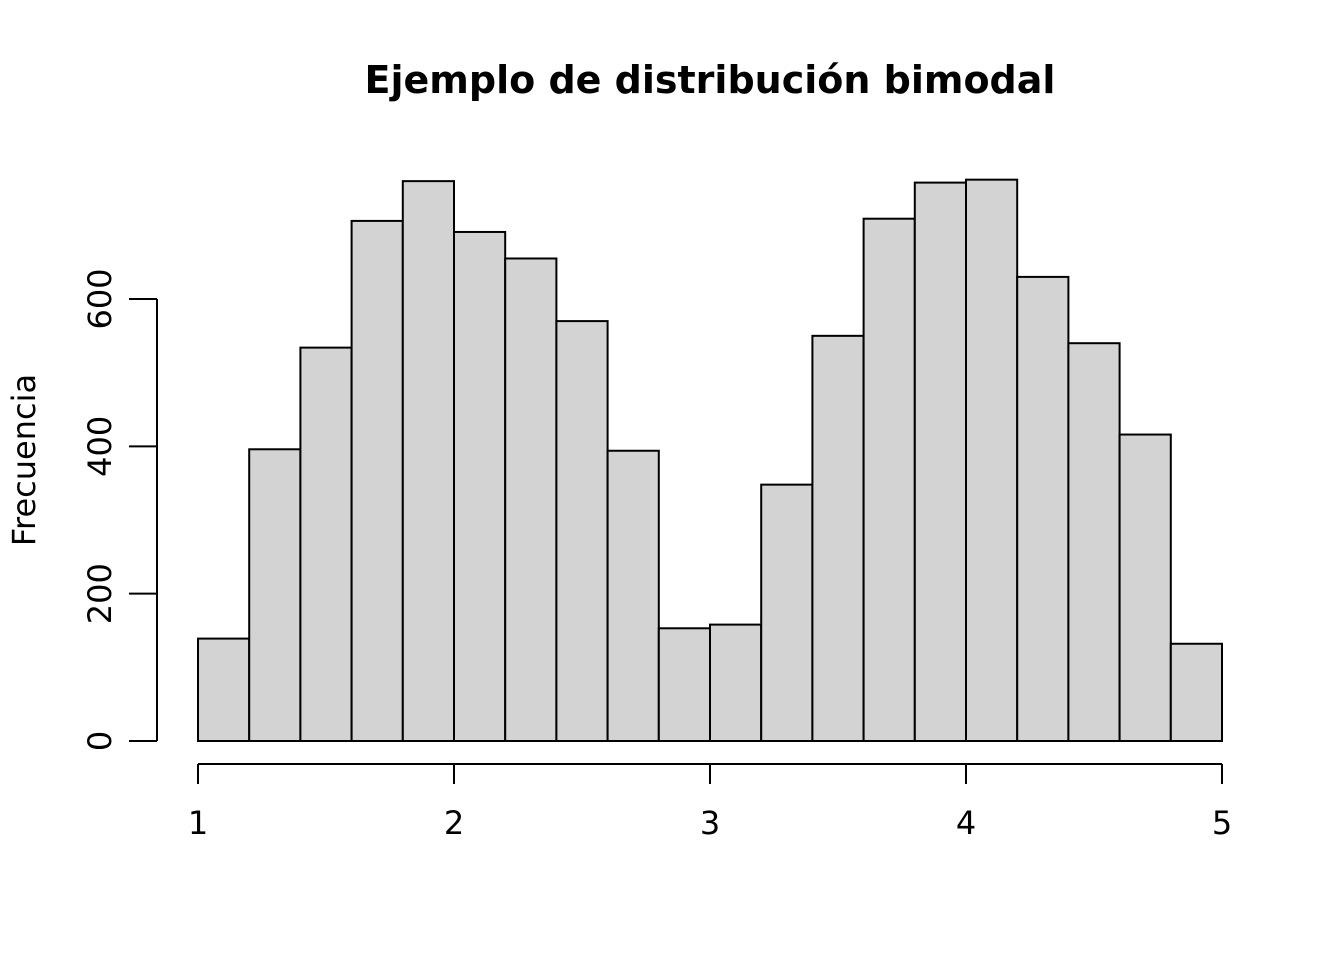 Image resolution: width=1344 pixels, height=960 pixels. What do you see at coordinates (710, 823) in the screenshot?
I see `x-tick-label: 3` at bounding box center [710, 823].